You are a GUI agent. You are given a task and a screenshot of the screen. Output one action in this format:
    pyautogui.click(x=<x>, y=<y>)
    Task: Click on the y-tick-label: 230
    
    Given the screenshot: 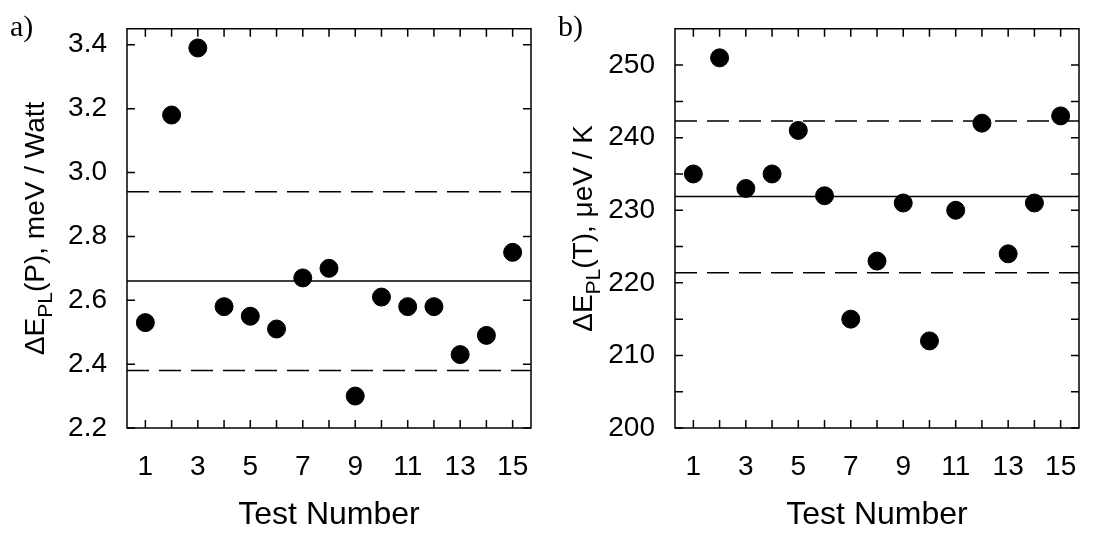 What is the action you would take?
    pyautogui.click(x=631, y=208)
    